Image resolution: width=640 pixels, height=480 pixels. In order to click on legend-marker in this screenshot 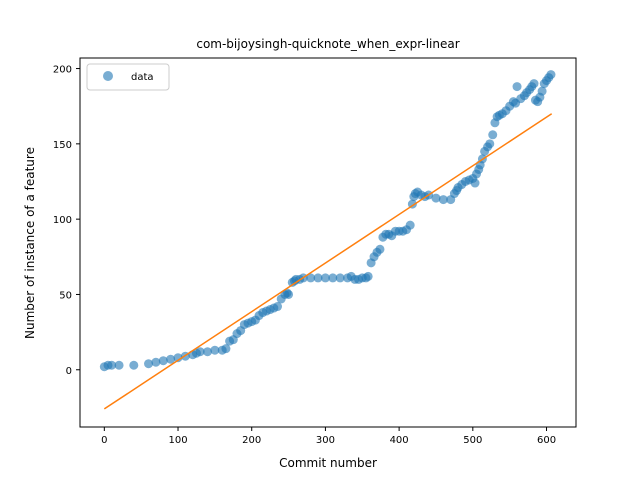, I will do `click(108, 76)`.